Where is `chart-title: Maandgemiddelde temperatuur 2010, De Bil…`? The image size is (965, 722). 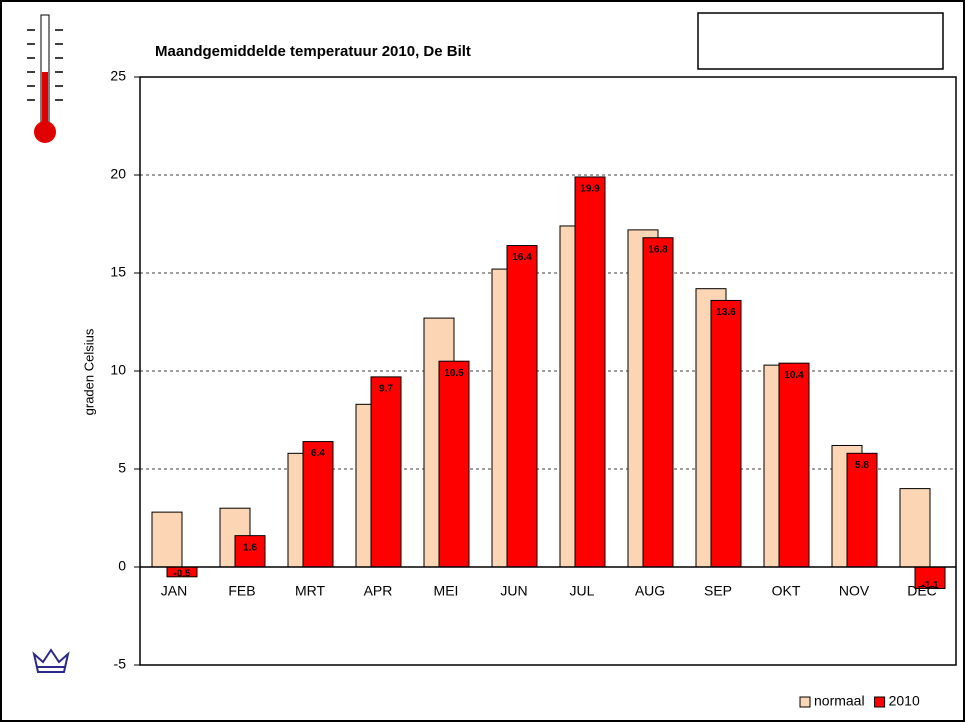 chart-title: Maandgemiddelde temperatuur 2010, De Bil… is located at coordinates (313, 51).